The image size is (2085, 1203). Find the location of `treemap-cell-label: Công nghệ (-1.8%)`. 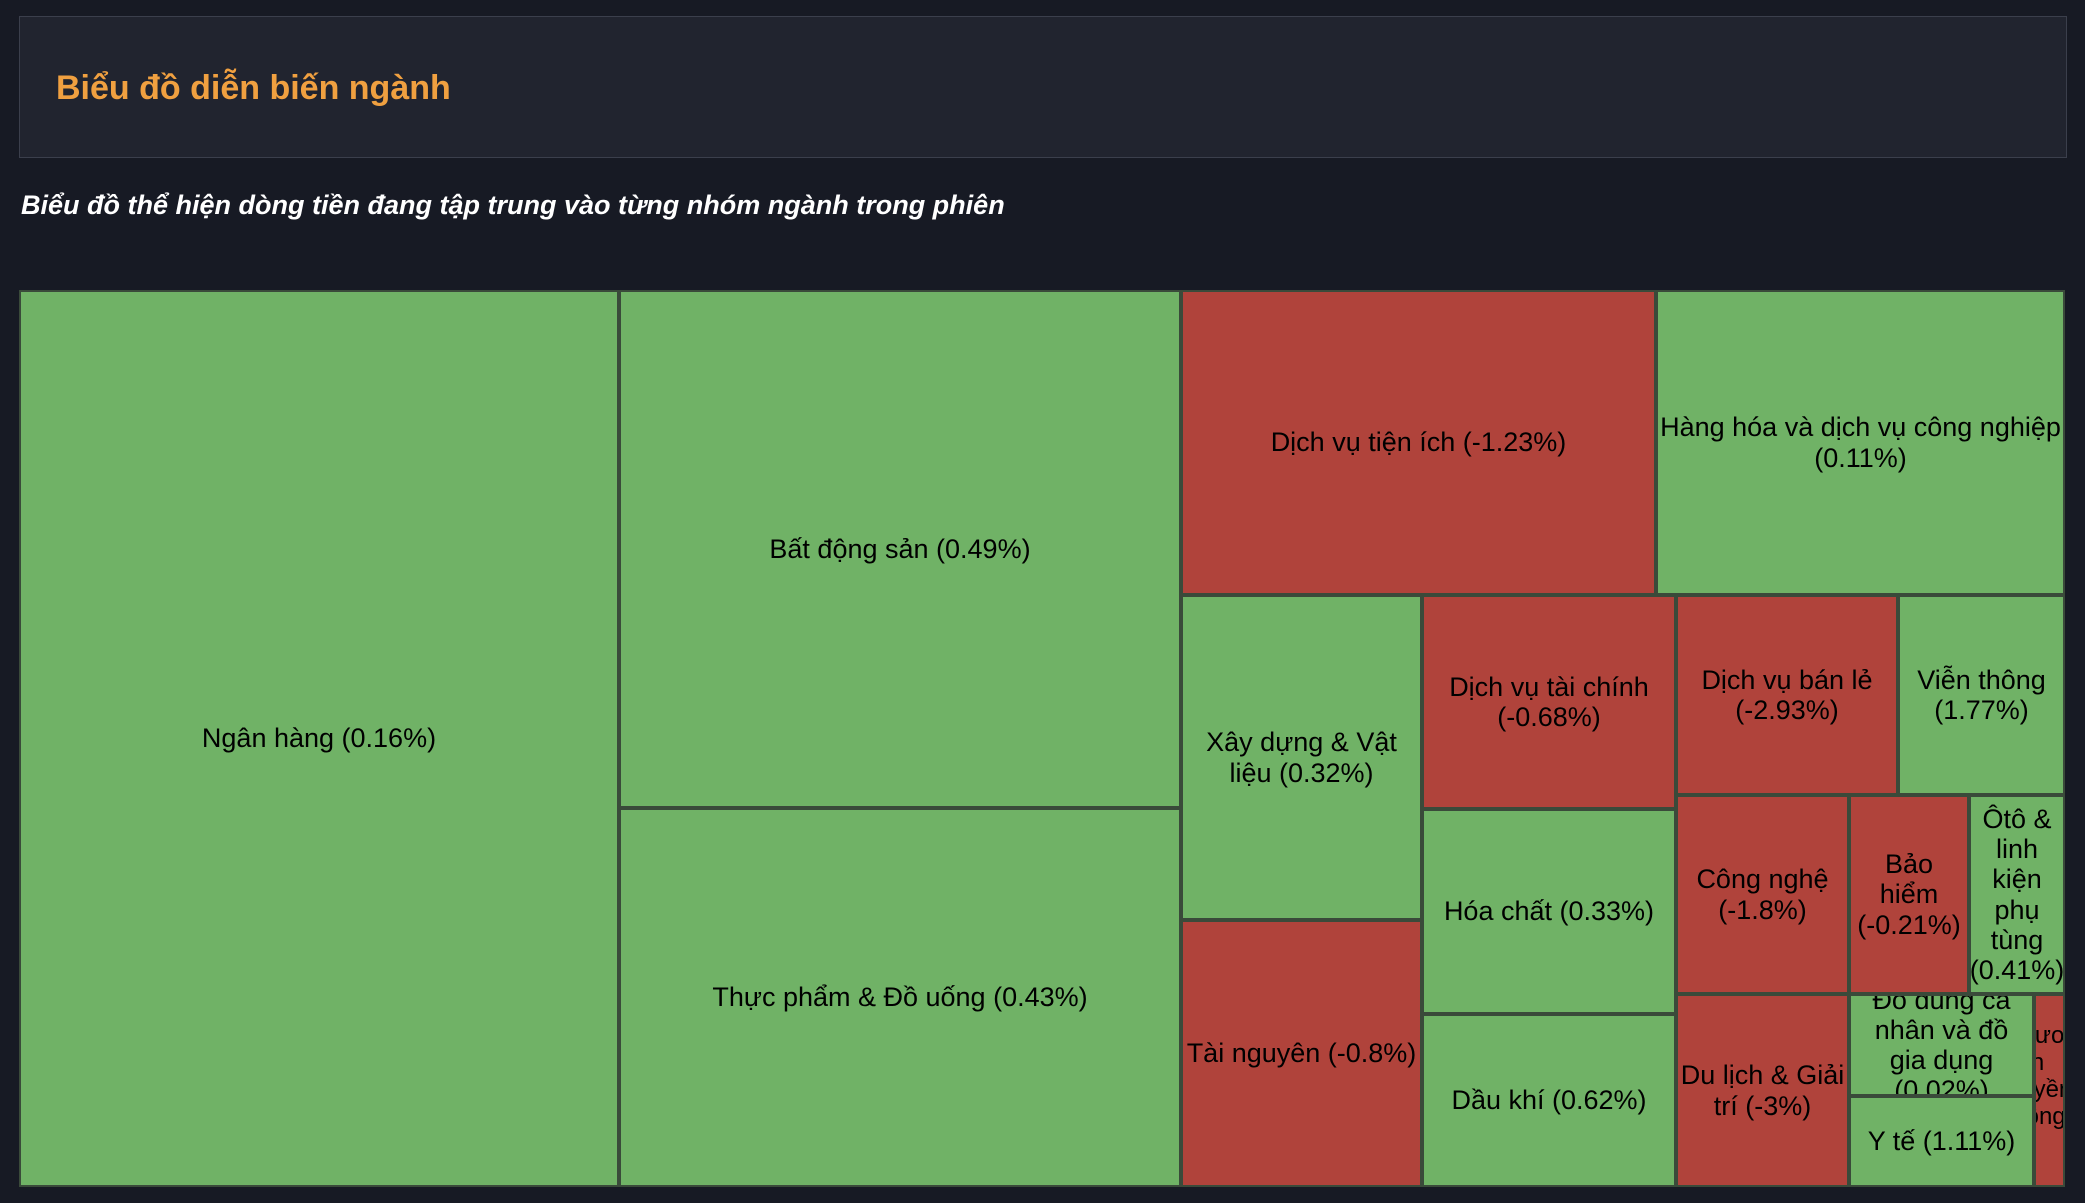

treemap-cell-label: Công nghệ (-1.8%) is located at coordinates (1762, 894).